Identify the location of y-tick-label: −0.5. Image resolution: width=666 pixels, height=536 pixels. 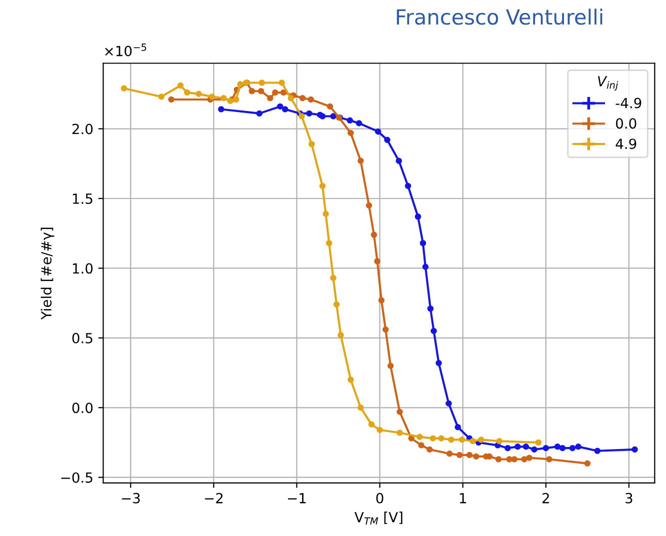
(76, 477).